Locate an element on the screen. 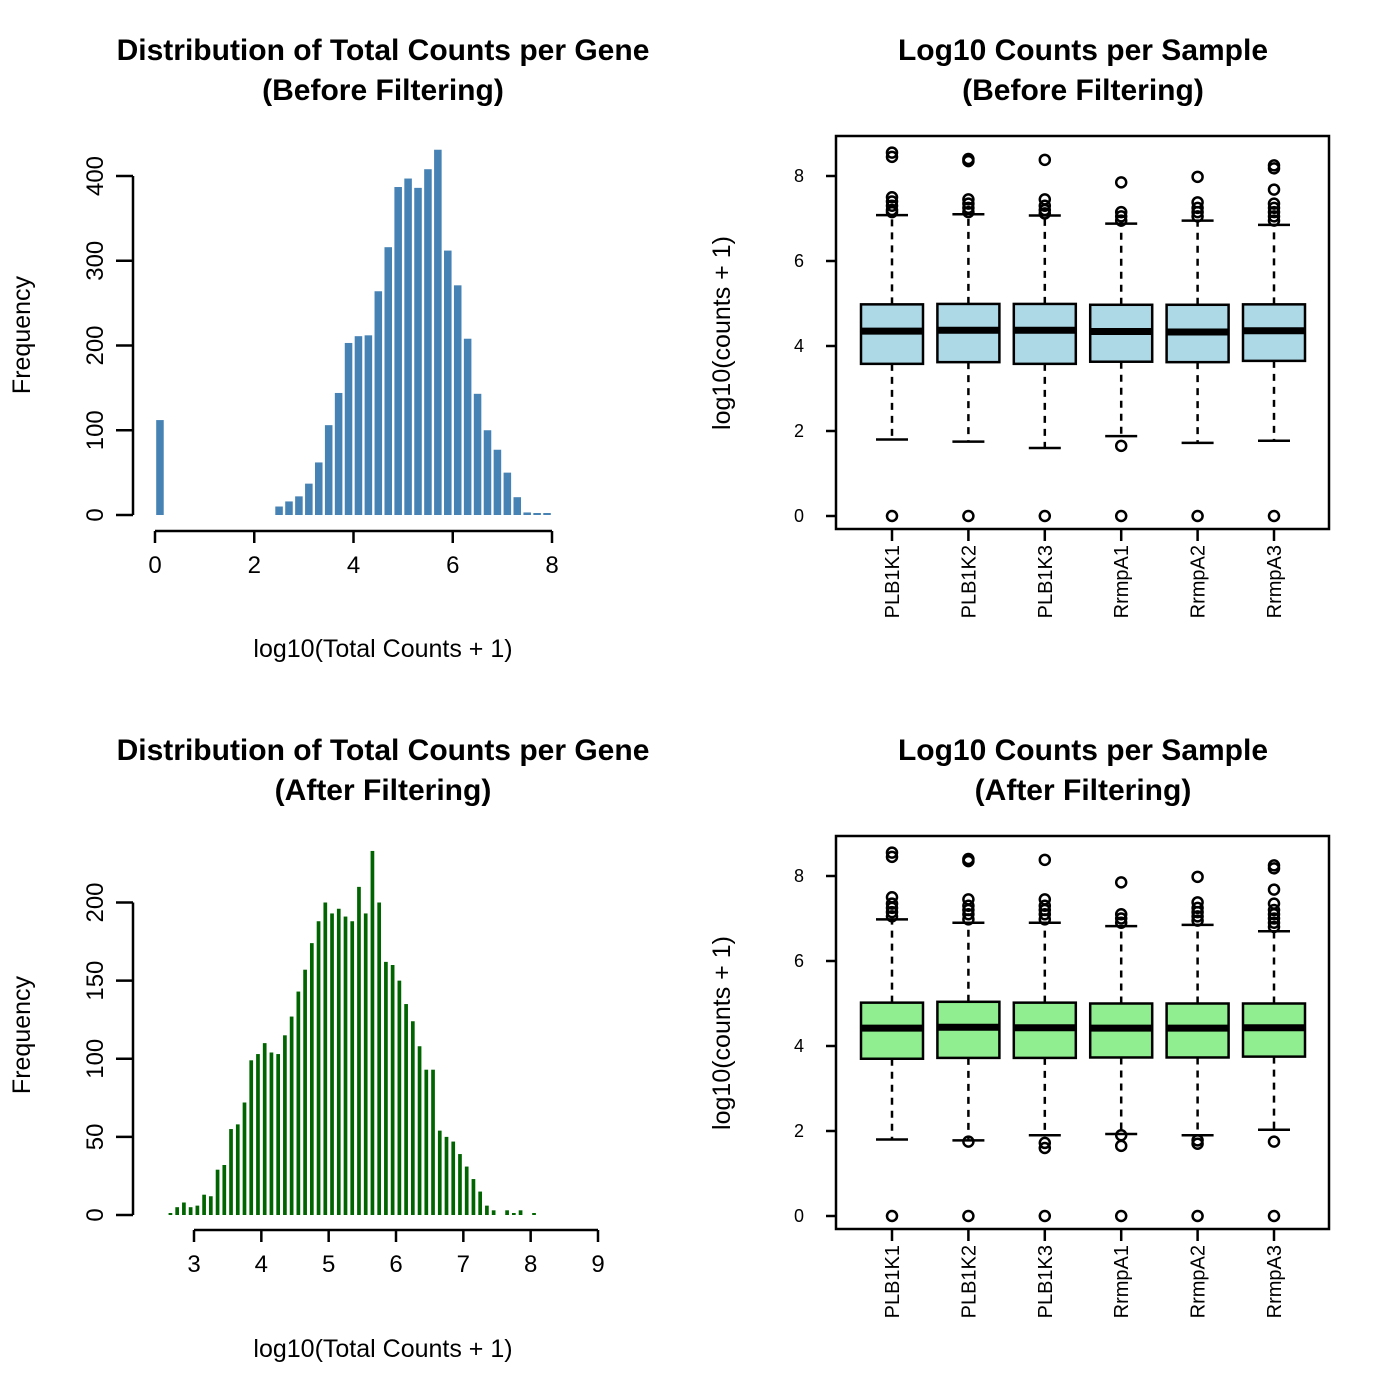 This screenshot has height=1400, width=1400. y-axis-label: log10(counts + 1) is located at coordinates (722, 333).